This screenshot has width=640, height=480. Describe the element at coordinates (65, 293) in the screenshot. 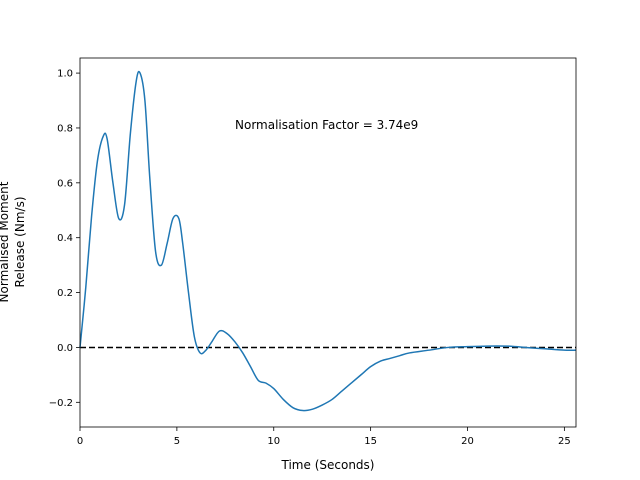

I see `y-tick-label: 0.2` at that location.